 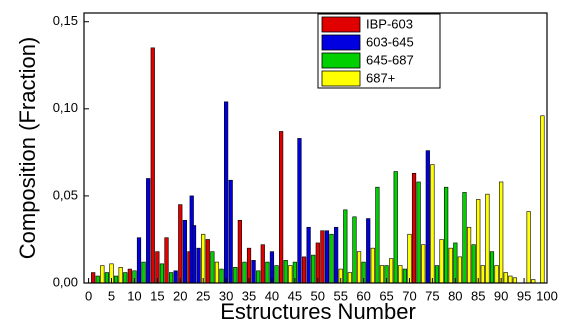 What do you see at coordinates (501, 295) in the screenshot?
I see `x-tick-label: 90` at bounding box center [501, 295].